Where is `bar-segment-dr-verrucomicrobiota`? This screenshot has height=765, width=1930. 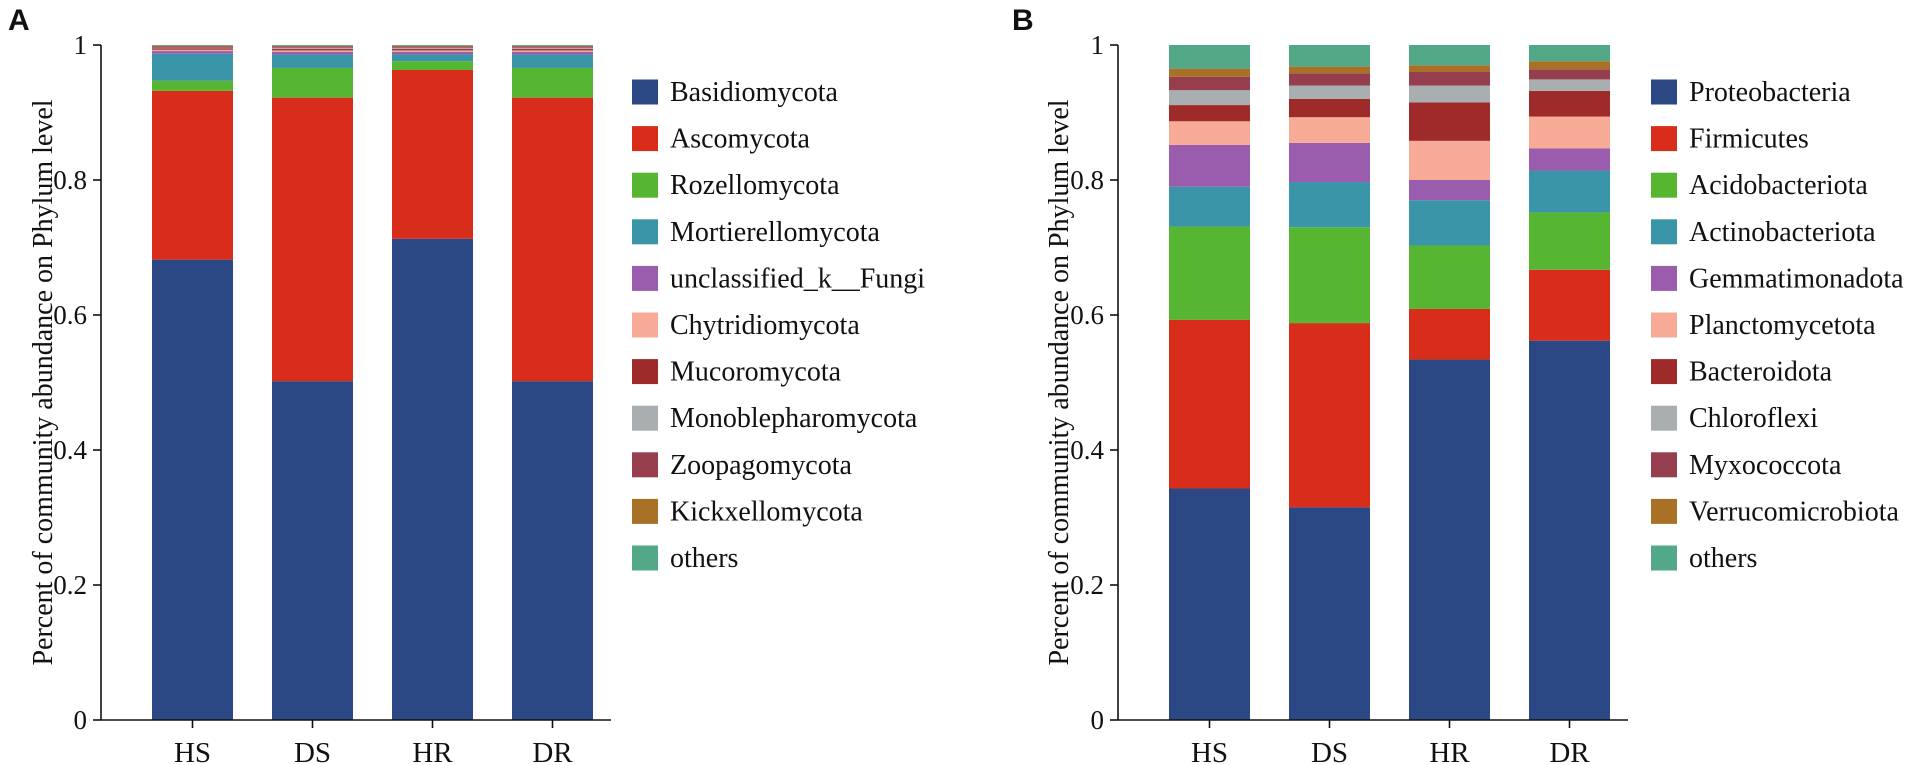 bar-segment-dr-verrucomicrobiota is located at coordinates (1569, 65).